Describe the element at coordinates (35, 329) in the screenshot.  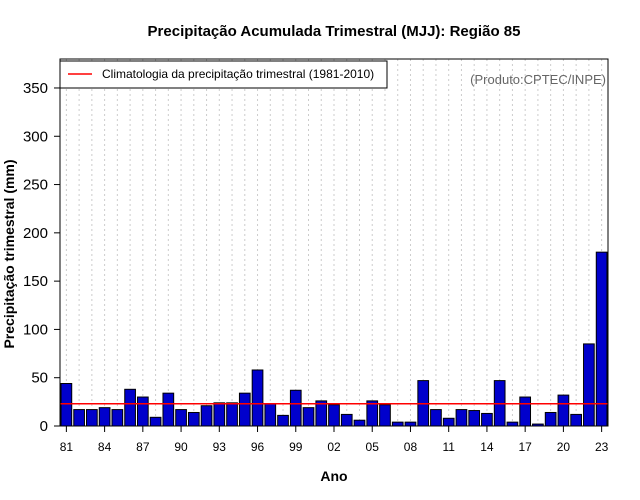
I see `y-tick-label: 100` at that location.